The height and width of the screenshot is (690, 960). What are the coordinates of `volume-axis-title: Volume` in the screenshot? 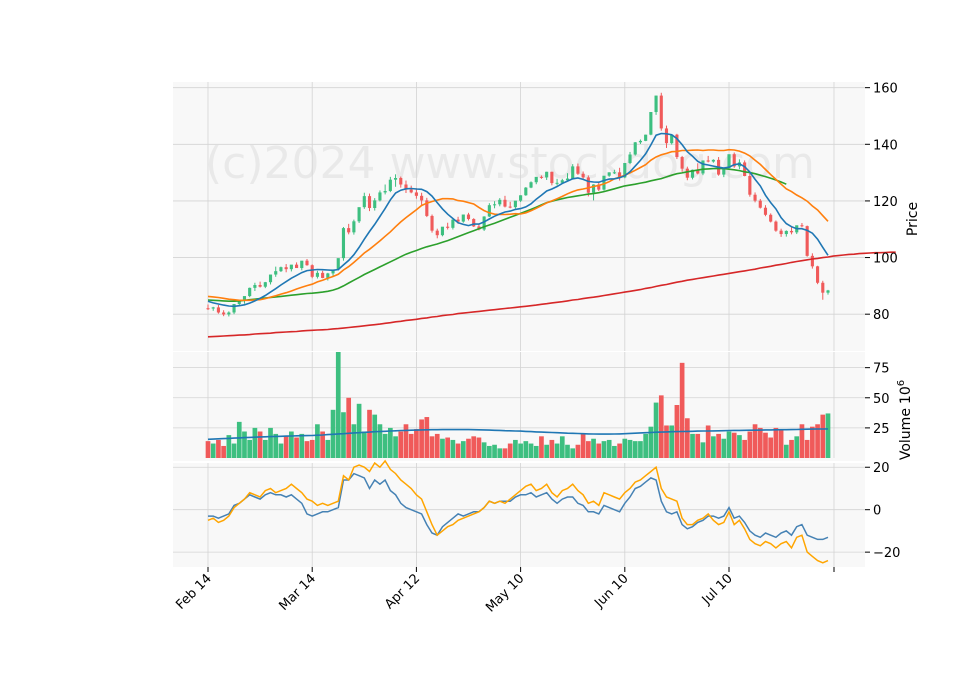 It's located at (906, 434).